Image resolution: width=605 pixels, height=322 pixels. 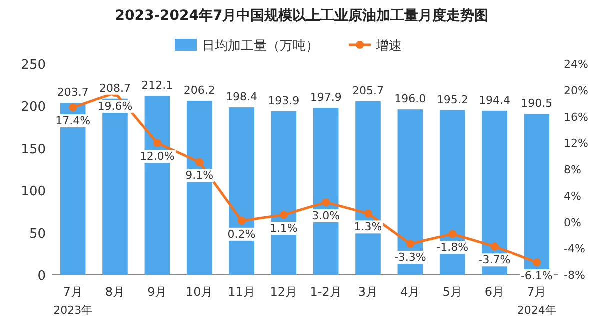 What do you see at coordinates (575, 249) in the screenshot?
I see `y2-tick-label: -4%` at bounding box center [575, 249].